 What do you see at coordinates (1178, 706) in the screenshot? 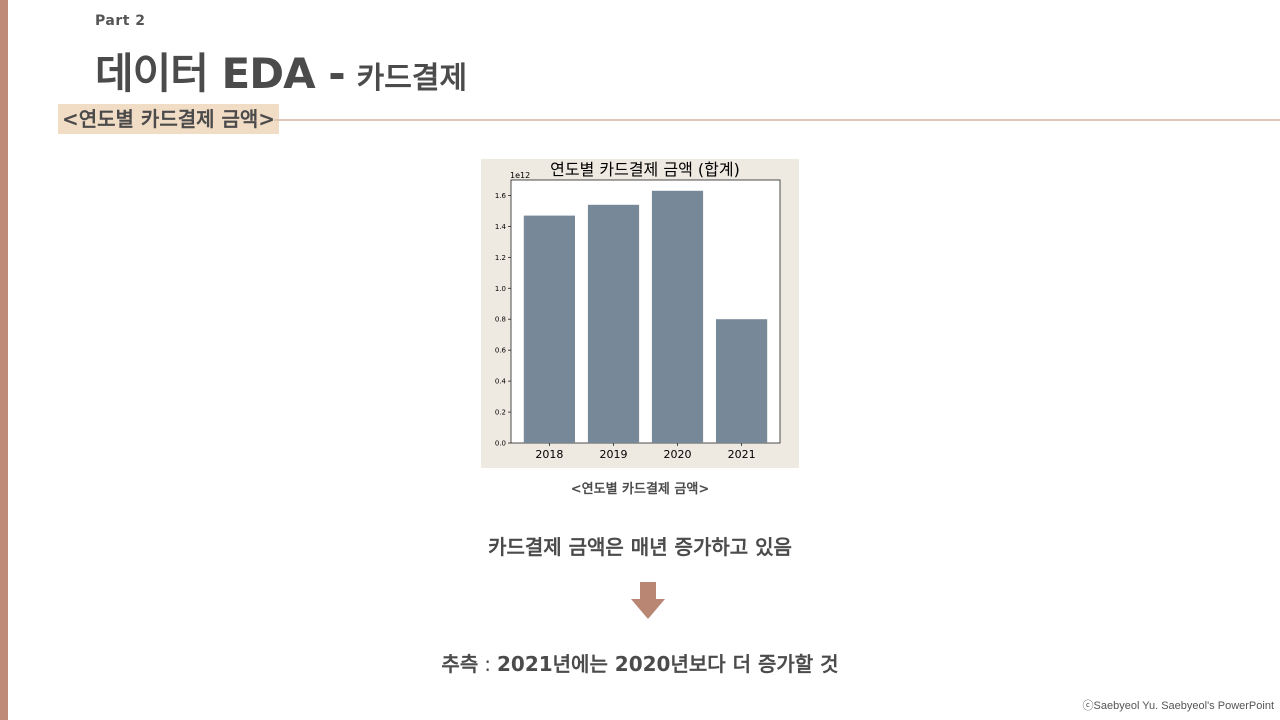
I see `copyright: ⓒSaebyeol Yu. Saebyeol's PowerPoint` at bounding box center [1178, 706].